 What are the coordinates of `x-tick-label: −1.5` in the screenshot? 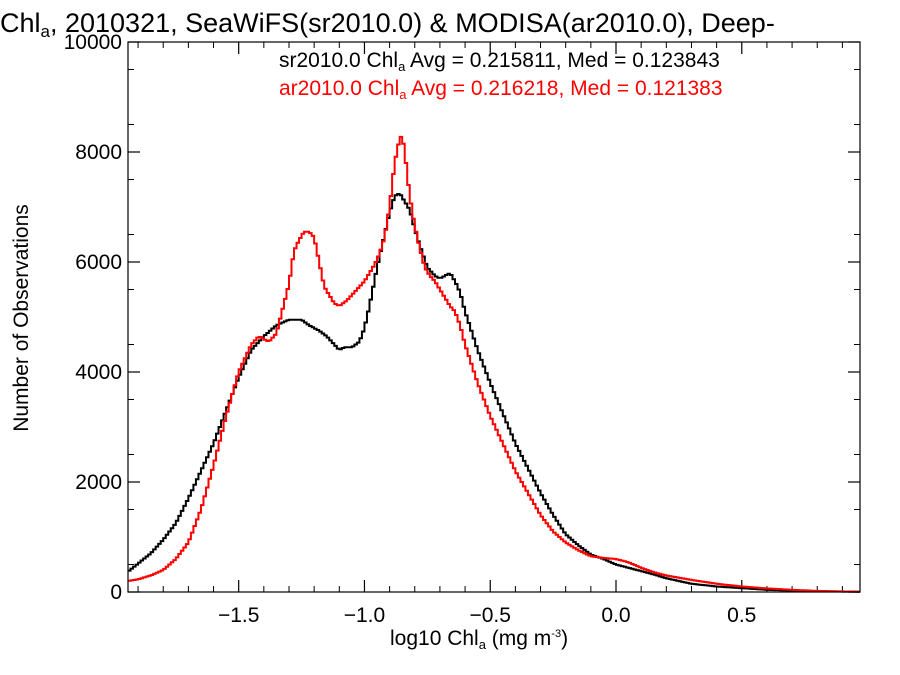 It's located at (238, 615).